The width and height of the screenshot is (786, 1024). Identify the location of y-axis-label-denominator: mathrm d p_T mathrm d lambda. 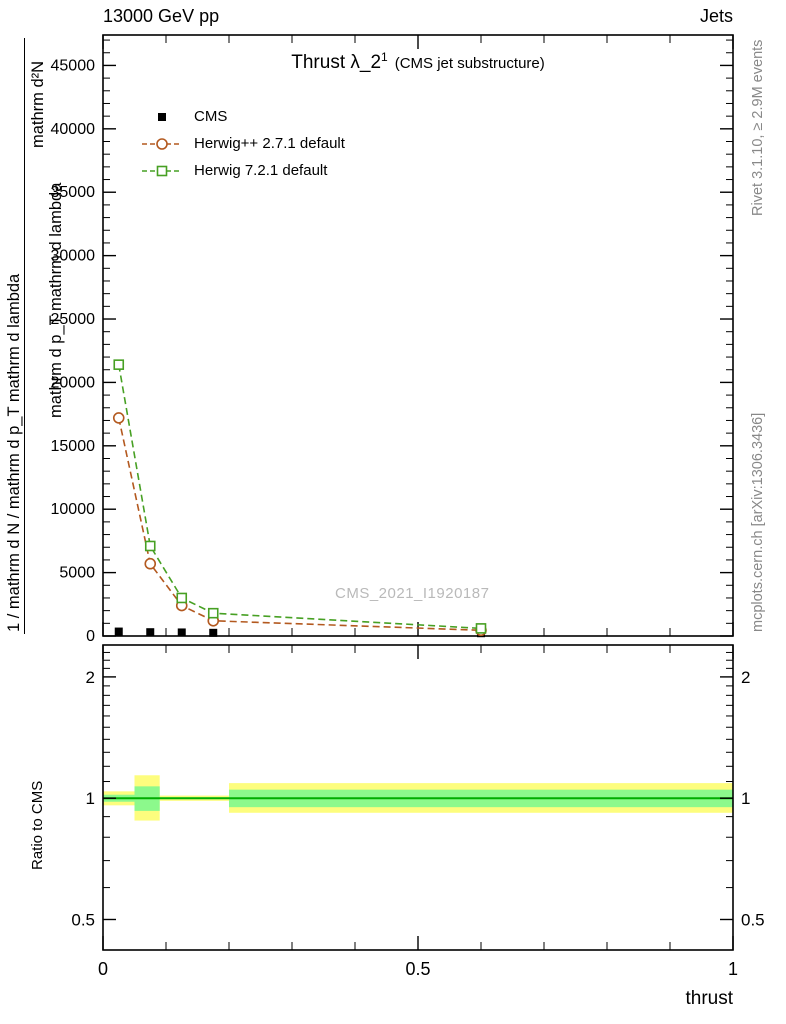
(56, 300).